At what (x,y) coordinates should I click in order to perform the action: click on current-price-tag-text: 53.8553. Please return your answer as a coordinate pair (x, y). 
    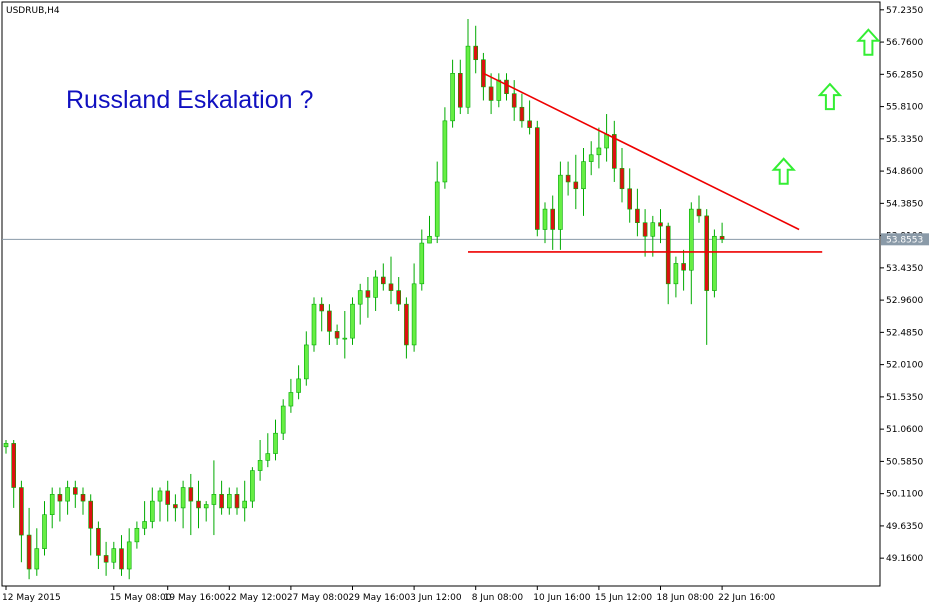
    Looking at the image, I should click on (904, 240).